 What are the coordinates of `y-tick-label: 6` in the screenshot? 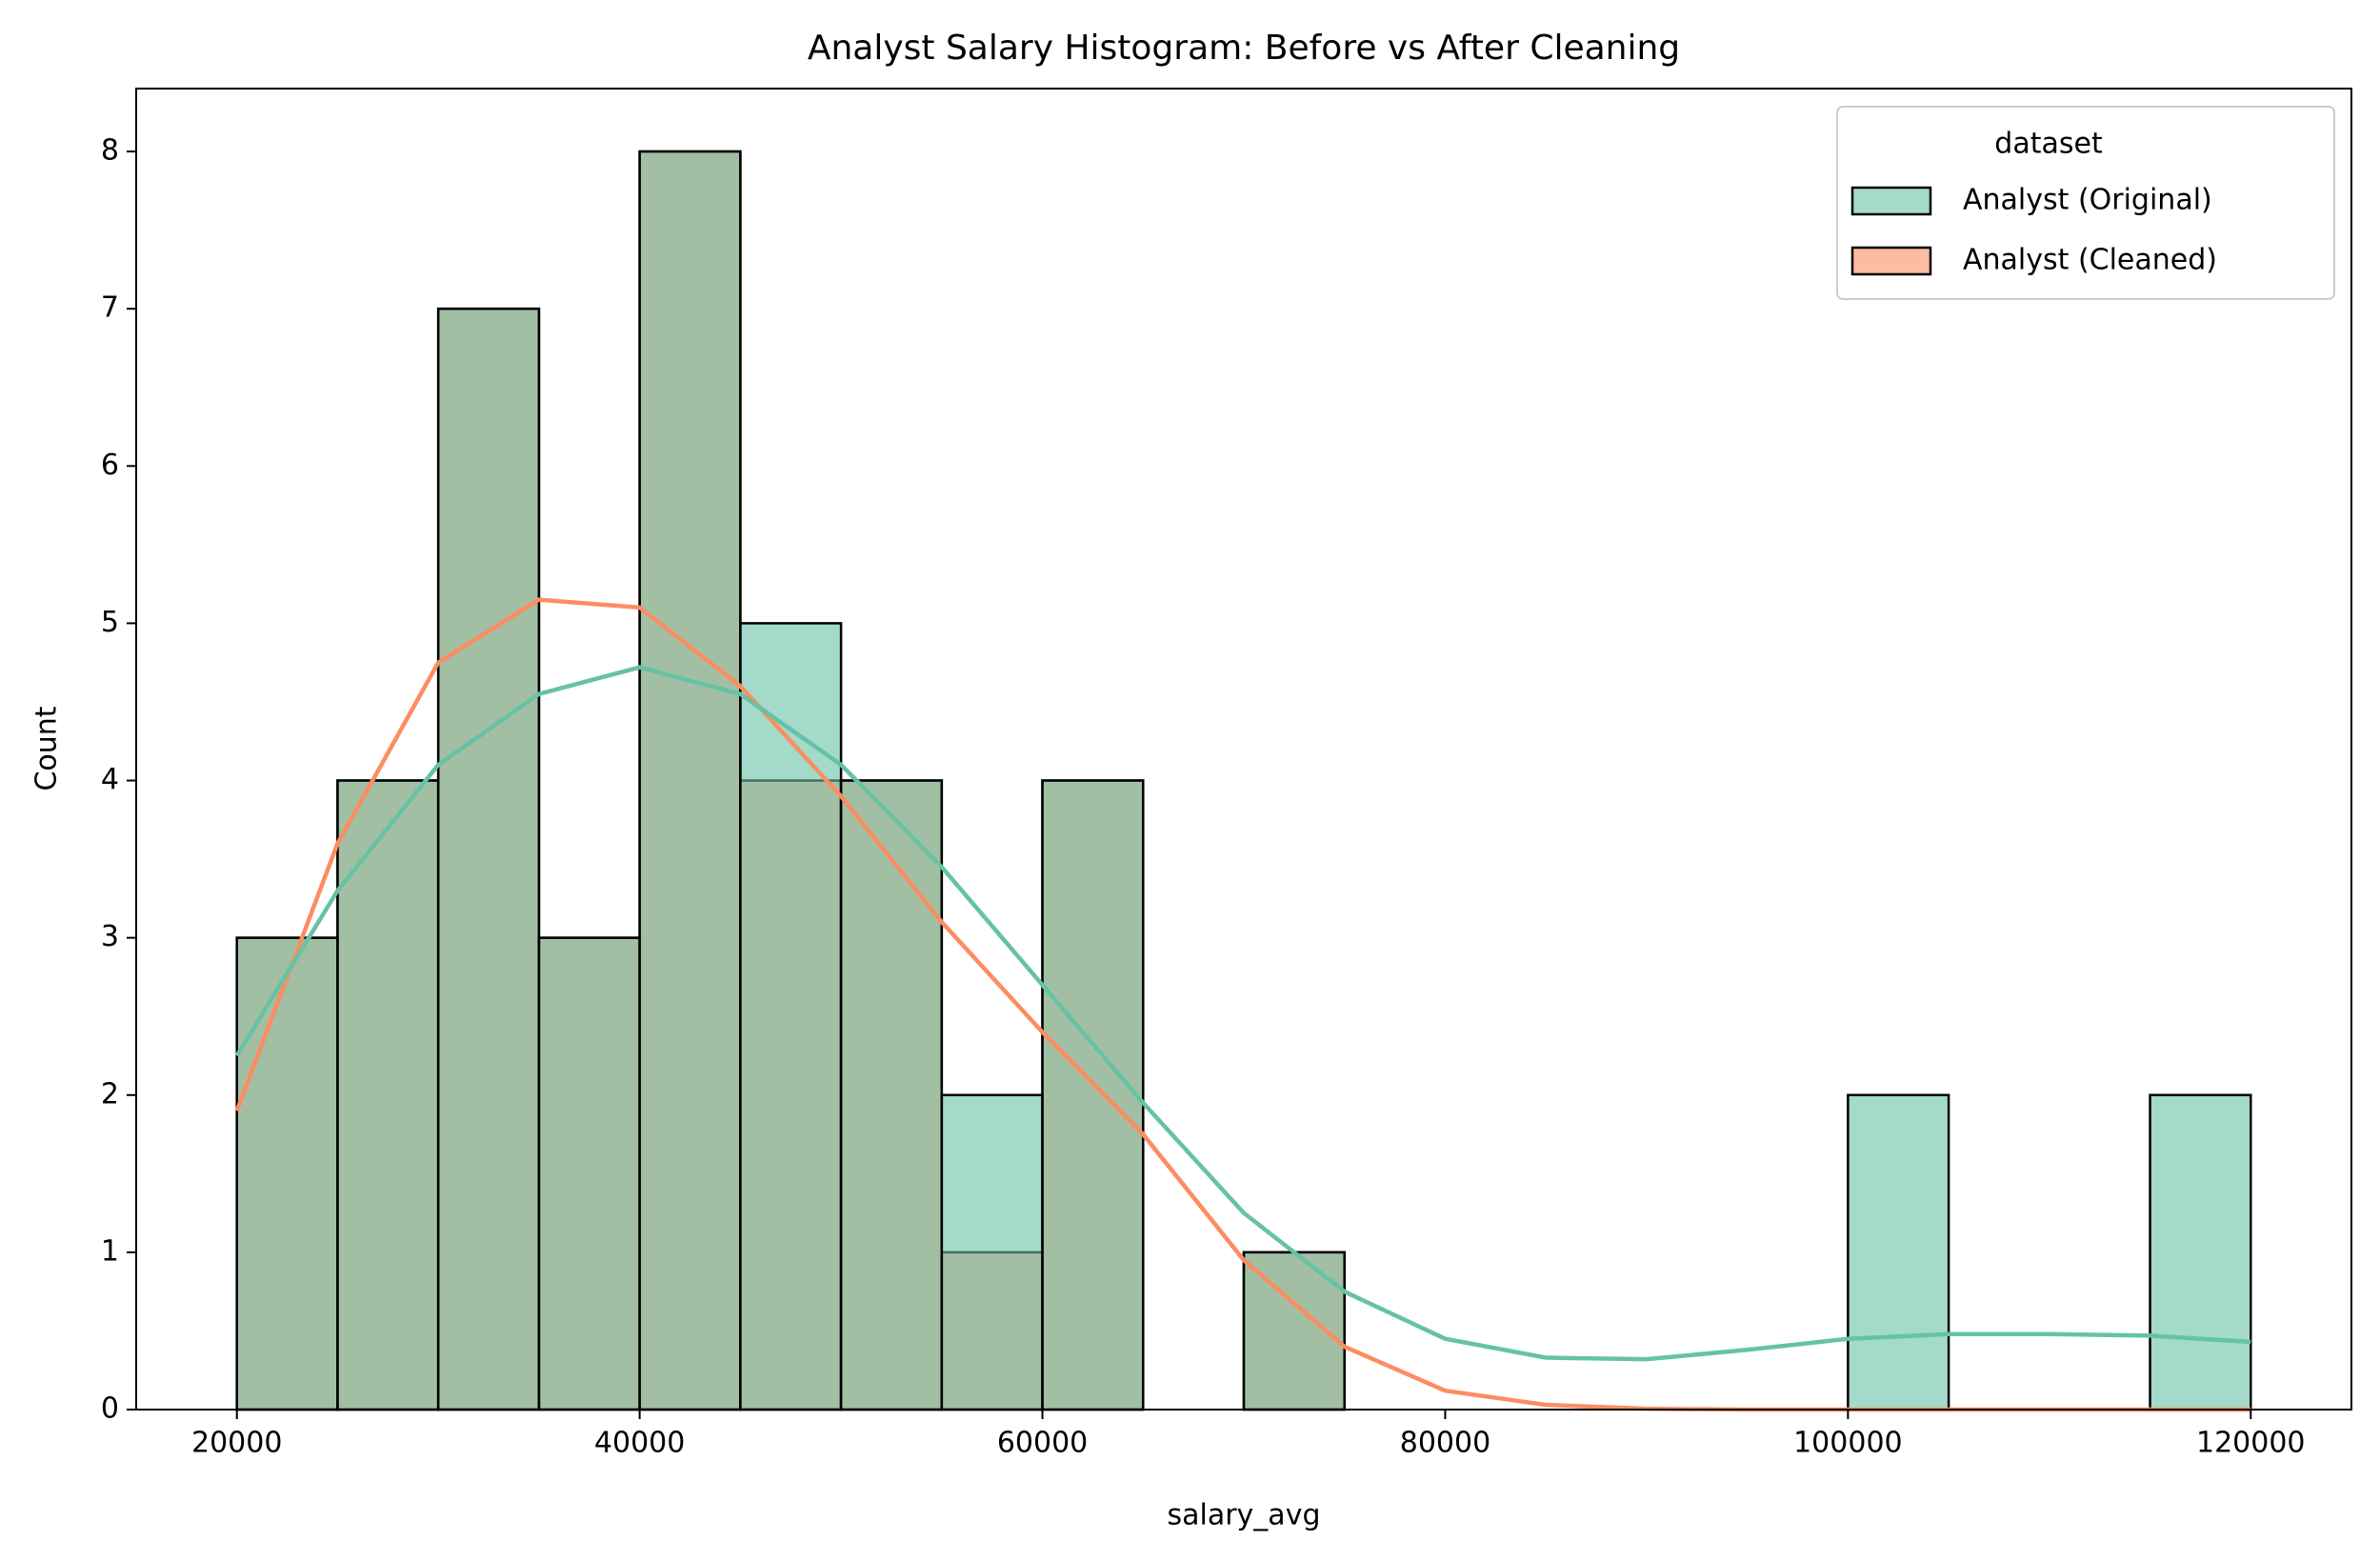 It's located at (110, 465).